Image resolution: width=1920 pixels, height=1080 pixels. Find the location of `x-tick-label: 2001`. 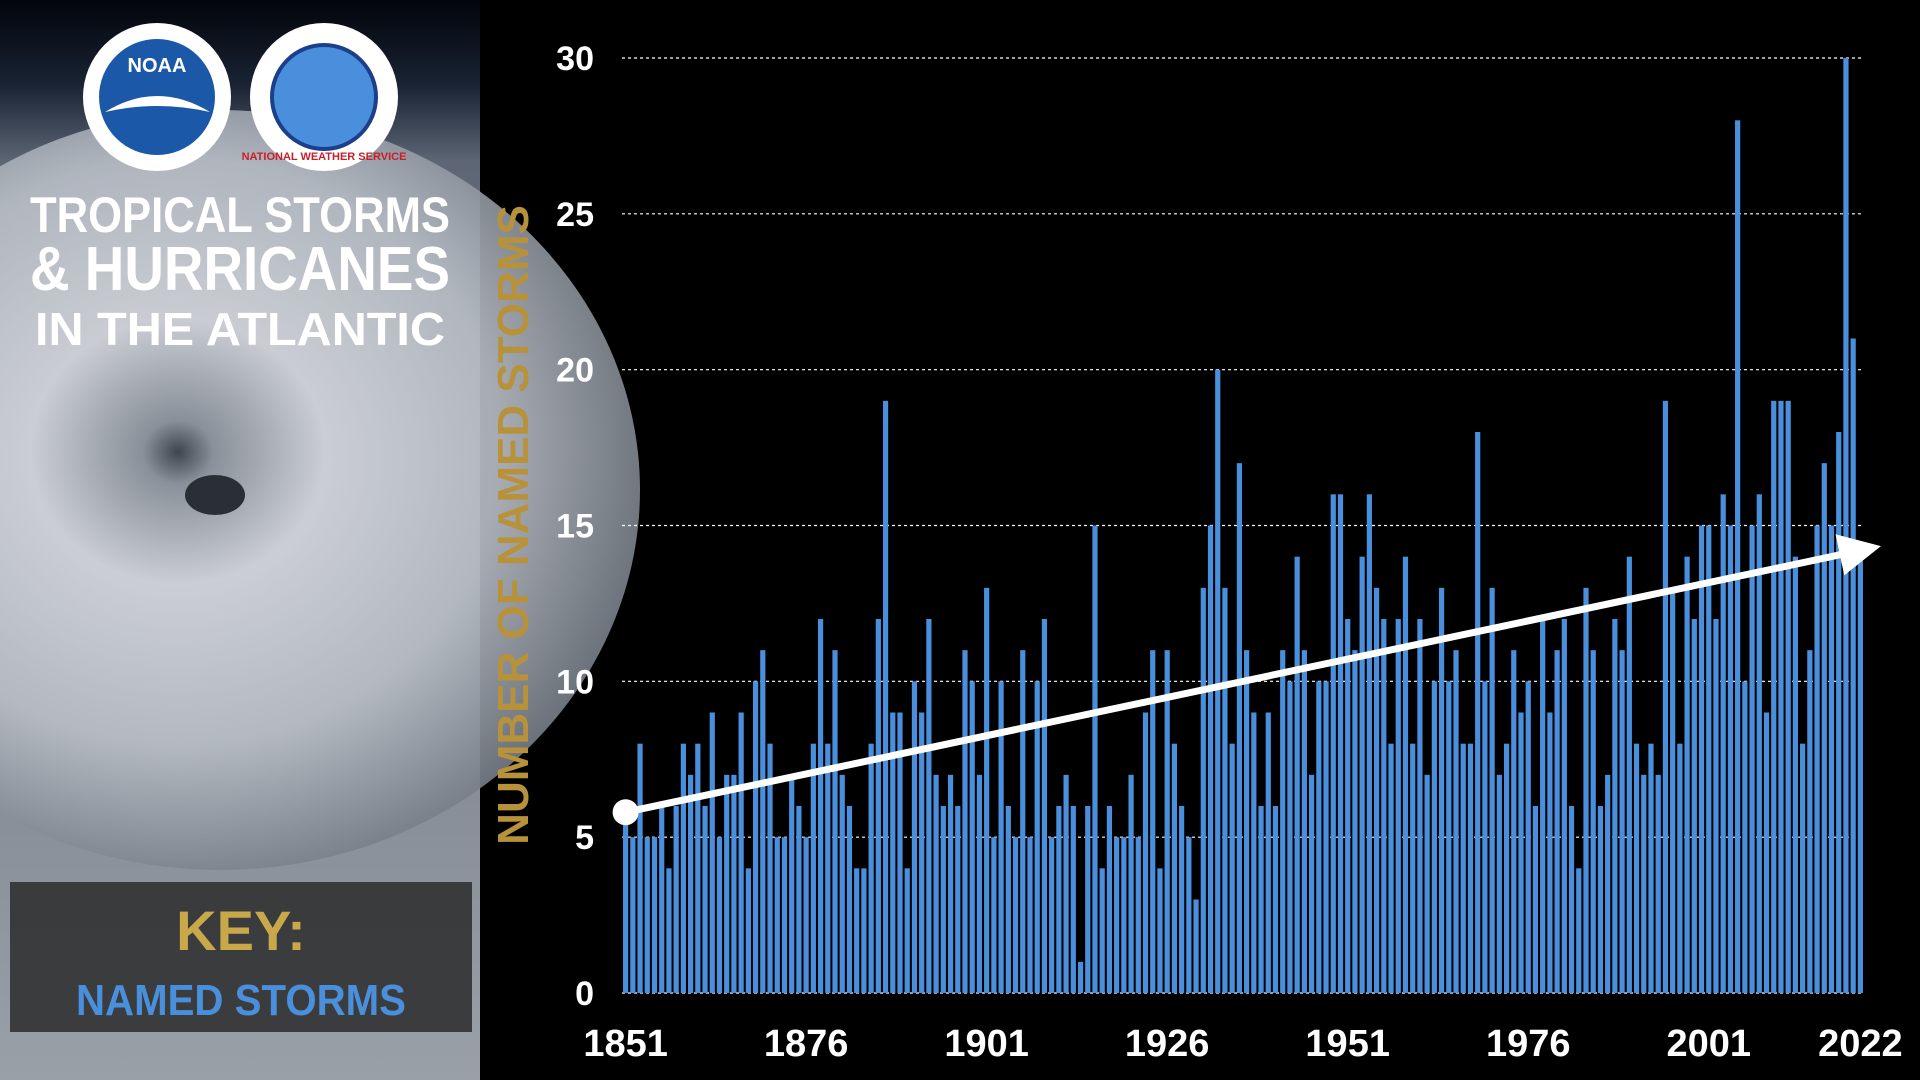

x-tick-label: 2001 is located at coordinates (1708, 1044).